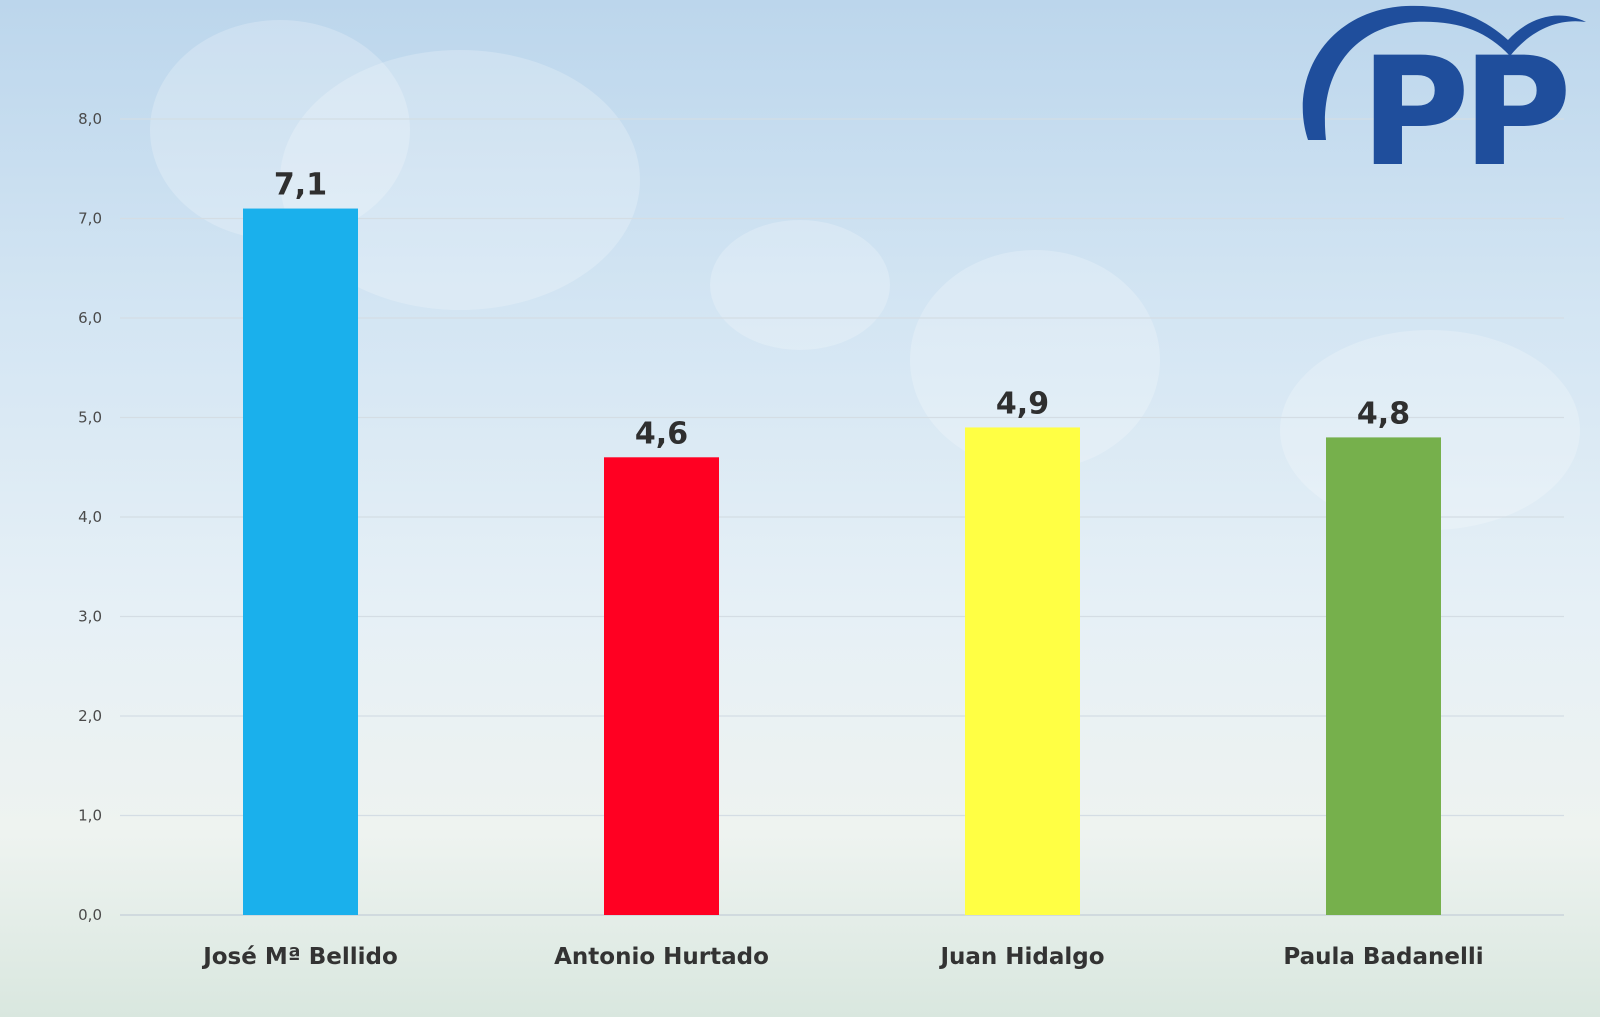 Image resolution: width=1600 pixels, height=1017 pixels. Describe the element at coordinates (90, 617) in the screenshot. I see `y-tick-label: 3,0` at that location.